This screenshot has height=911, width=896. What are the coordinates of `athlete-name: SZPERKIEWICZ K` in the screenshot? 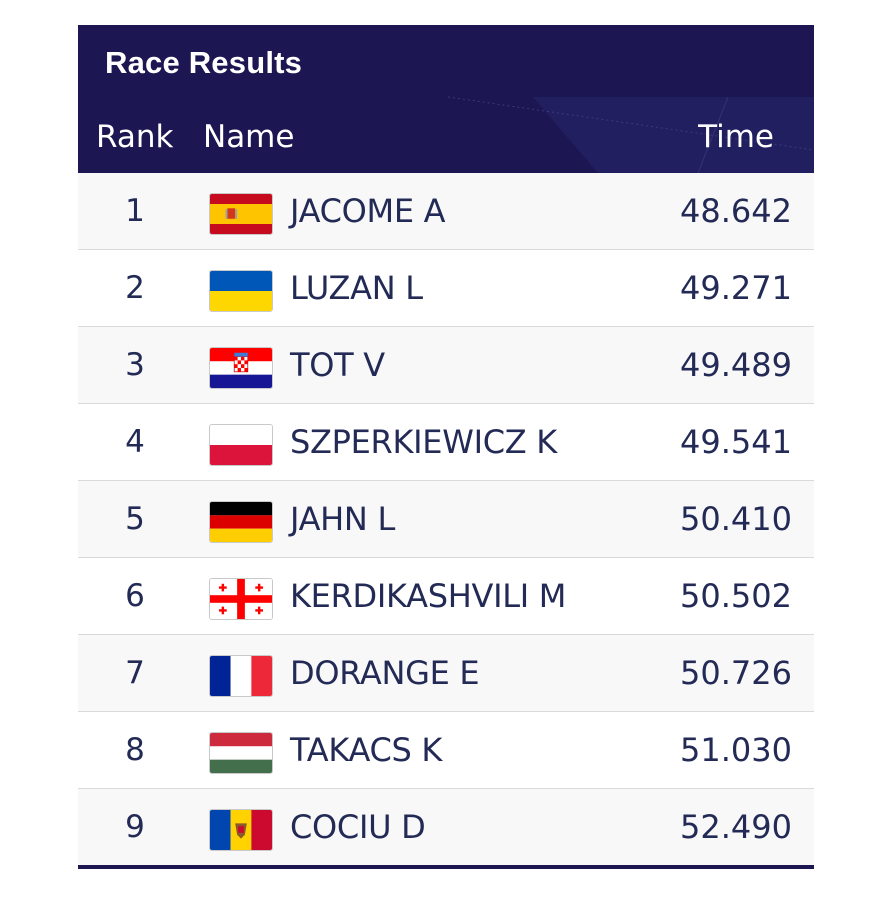 It's located at (423, 442).